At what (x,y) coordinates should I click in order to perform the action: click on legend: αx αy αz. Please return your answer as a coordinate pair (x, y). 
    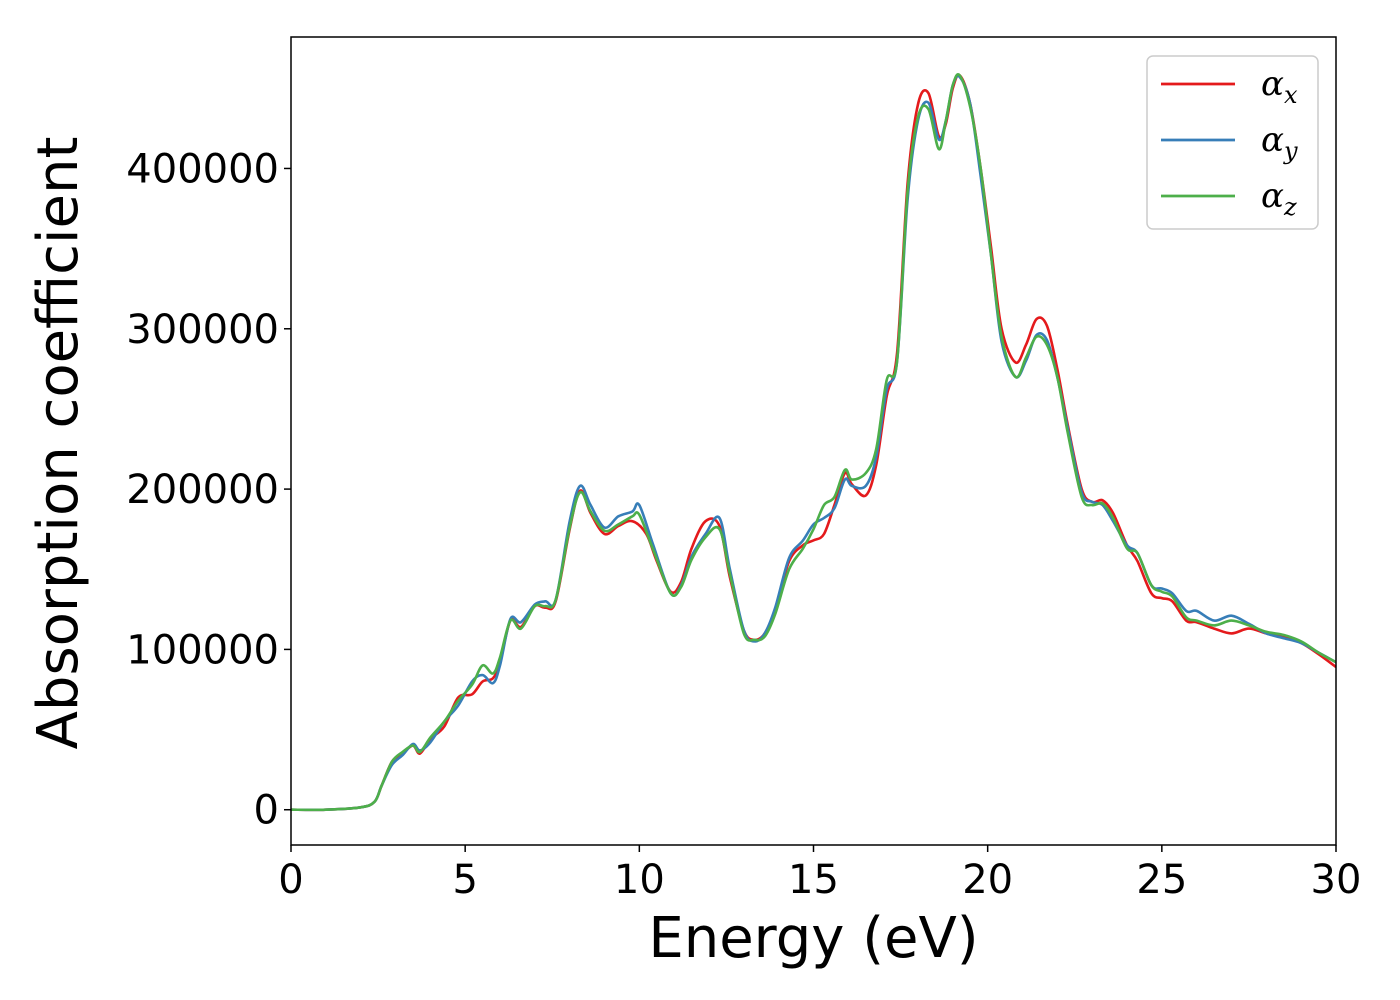
    Looking at the image, I should click on (1232, 142).